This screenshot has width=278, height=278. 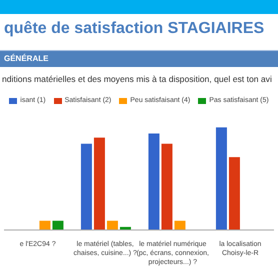 What do you see at coordinates (137, 79) in the screenshot?
I see `text: nditions matérielles et des moyens mis à ta disposition, quel est ton avi` at bounding box center [137, 79].